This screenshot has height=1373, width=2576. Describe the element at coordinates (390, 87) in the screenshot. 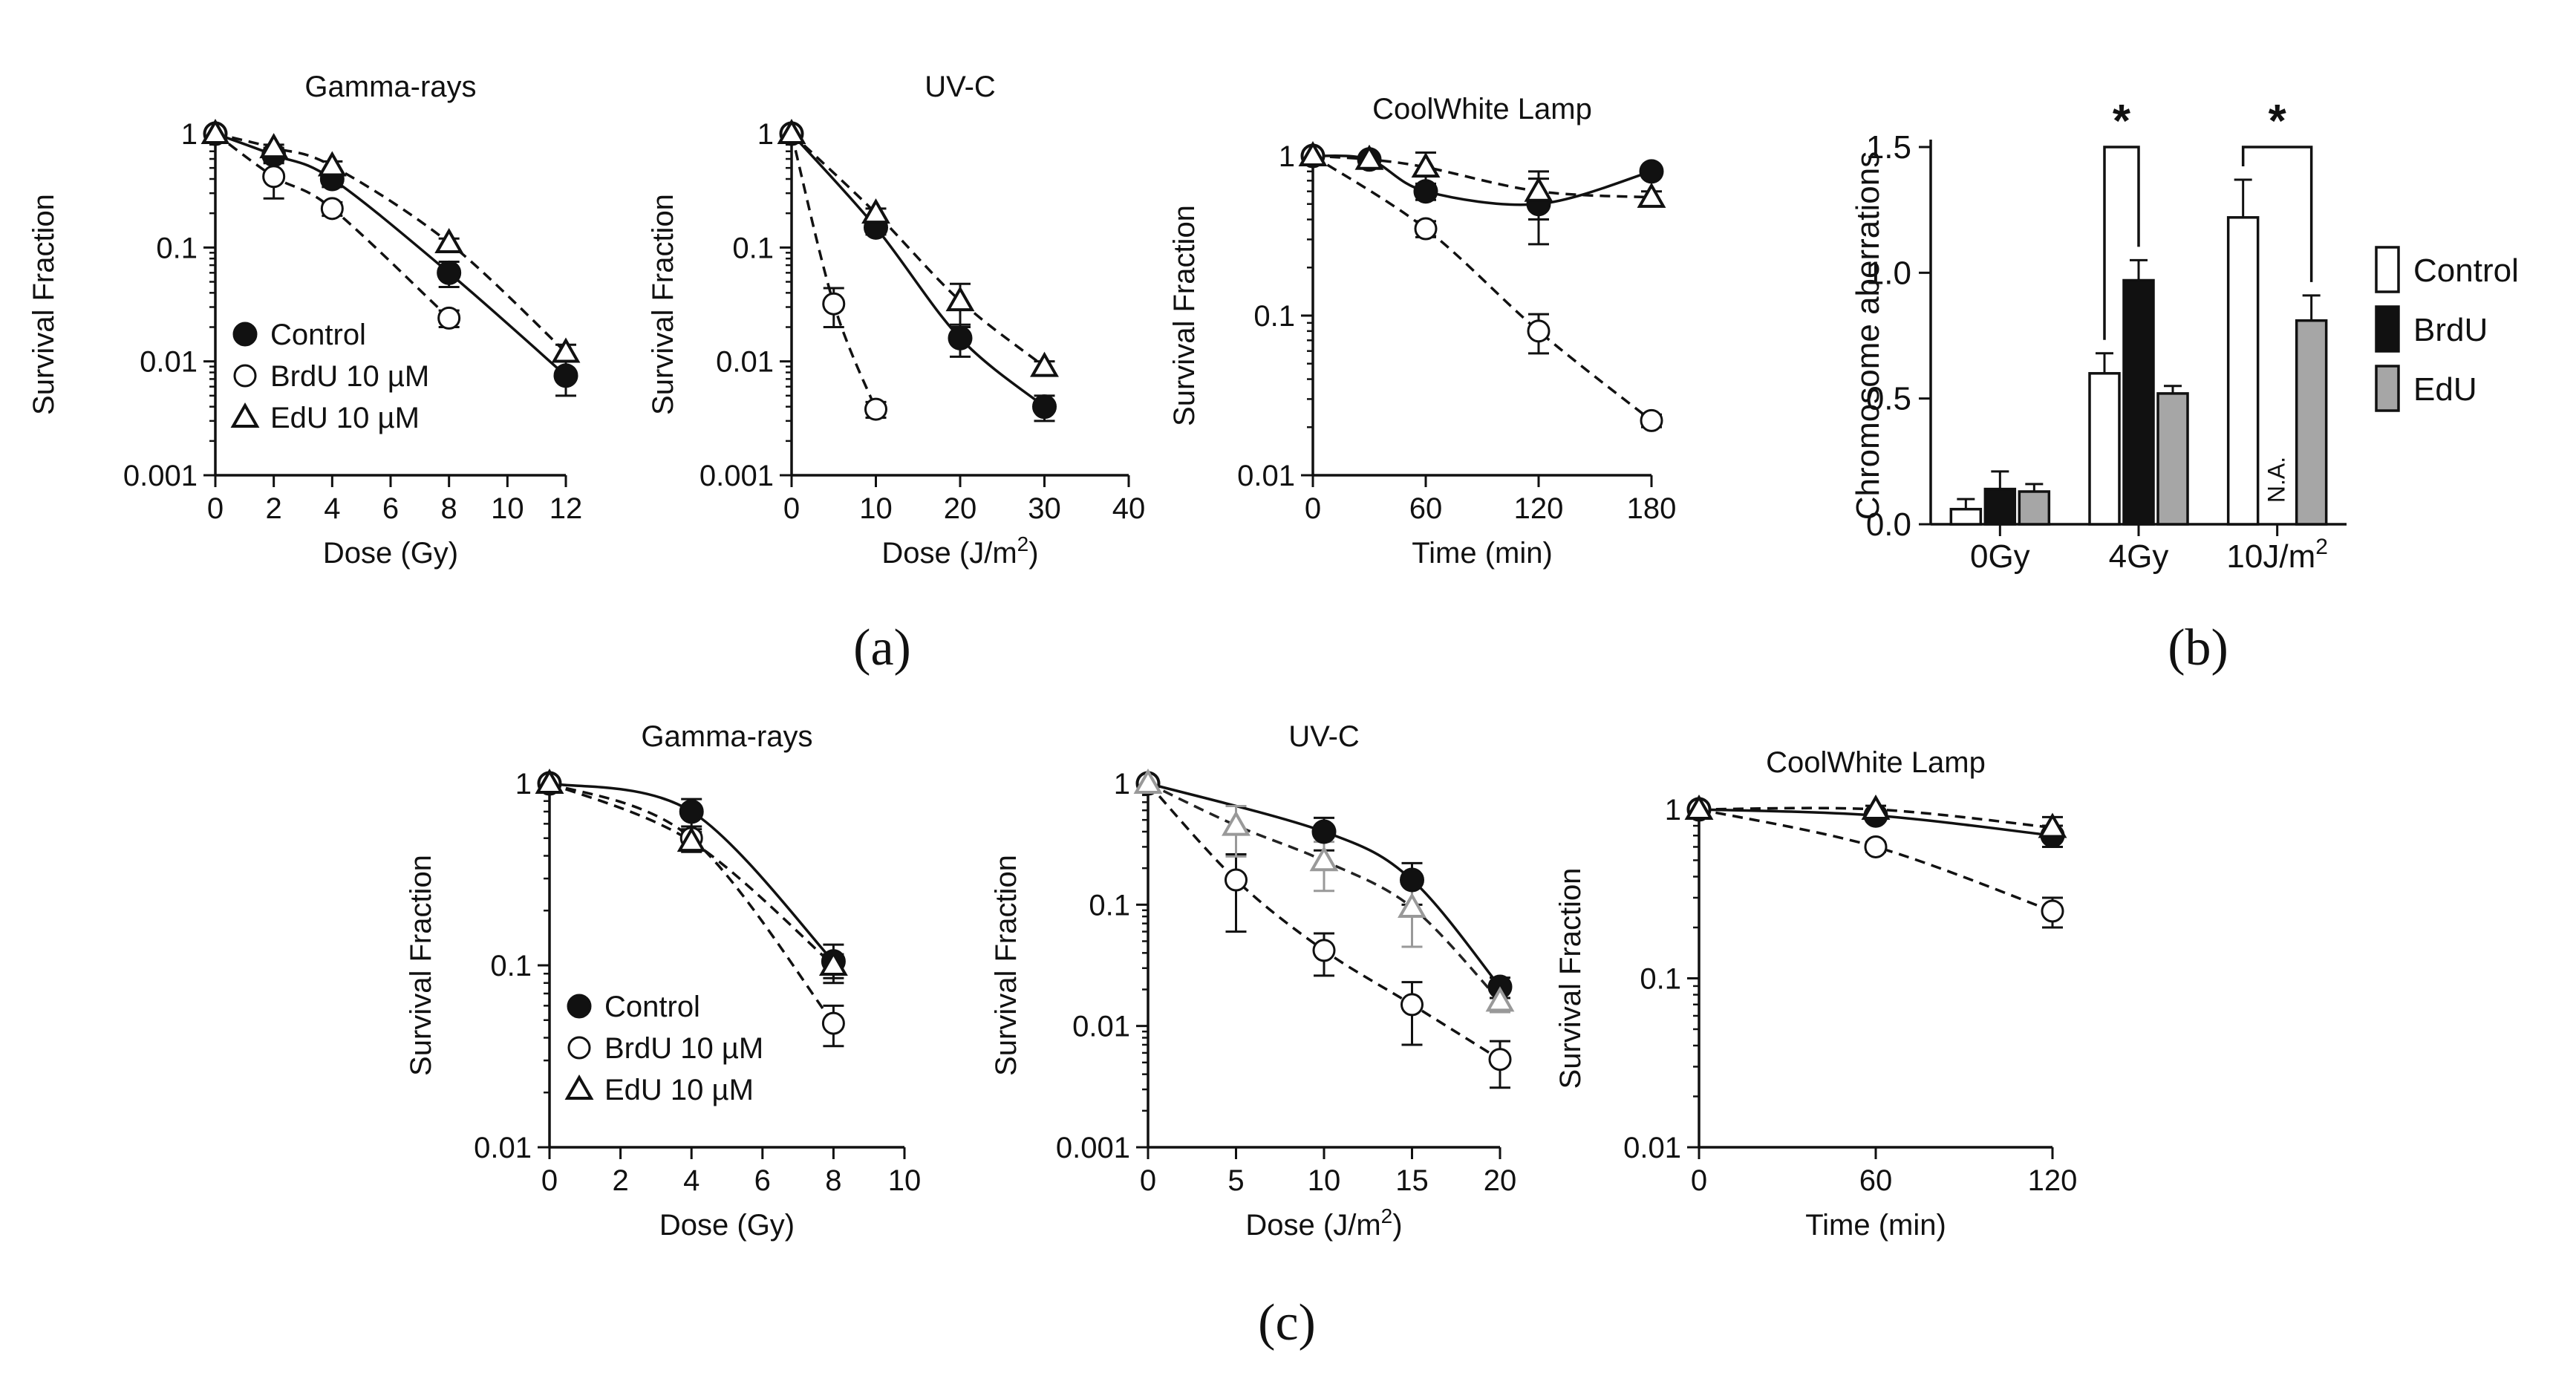

I see `chart-title: Gamma-rays` at that location.